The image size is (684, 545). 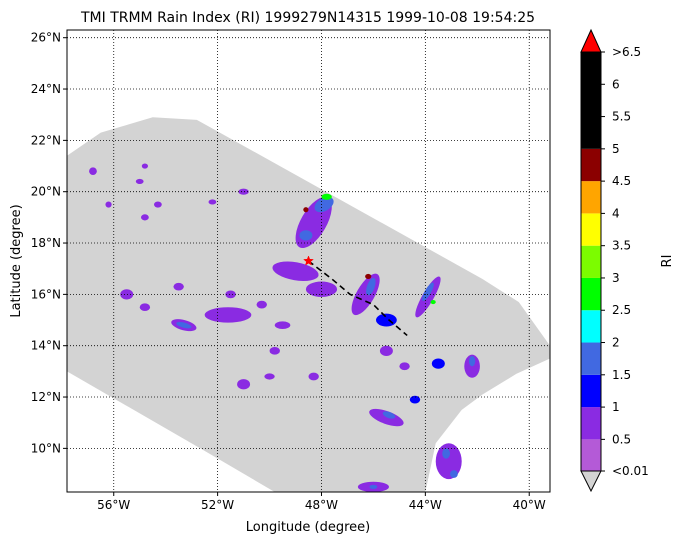 What do you see at coordinates (217, 505) in the screenshot?
I see `x-tick-label-1: 52°W` at bounding box center [217, 505].